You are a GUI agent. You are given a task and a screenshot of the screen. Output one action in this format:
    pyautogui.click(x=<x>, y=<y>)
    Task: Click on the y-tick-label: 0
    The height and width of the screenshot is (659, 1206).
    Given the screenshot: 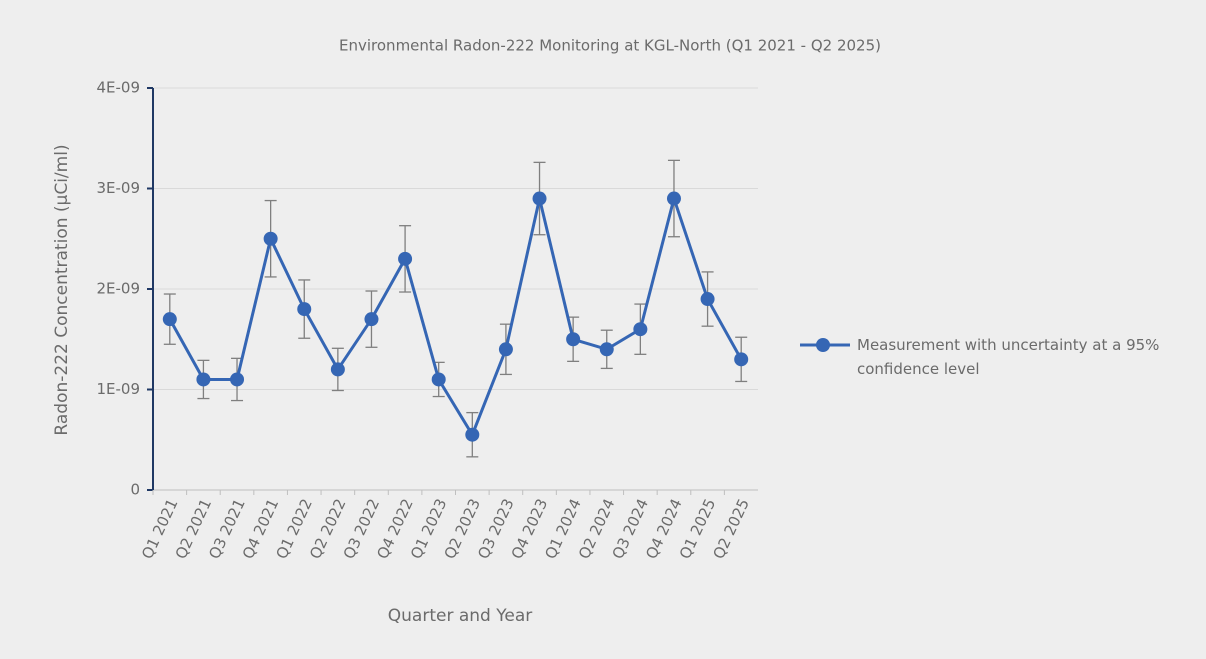 What is the action you would take?
    pyautogui.click(x=135, y=490)
    